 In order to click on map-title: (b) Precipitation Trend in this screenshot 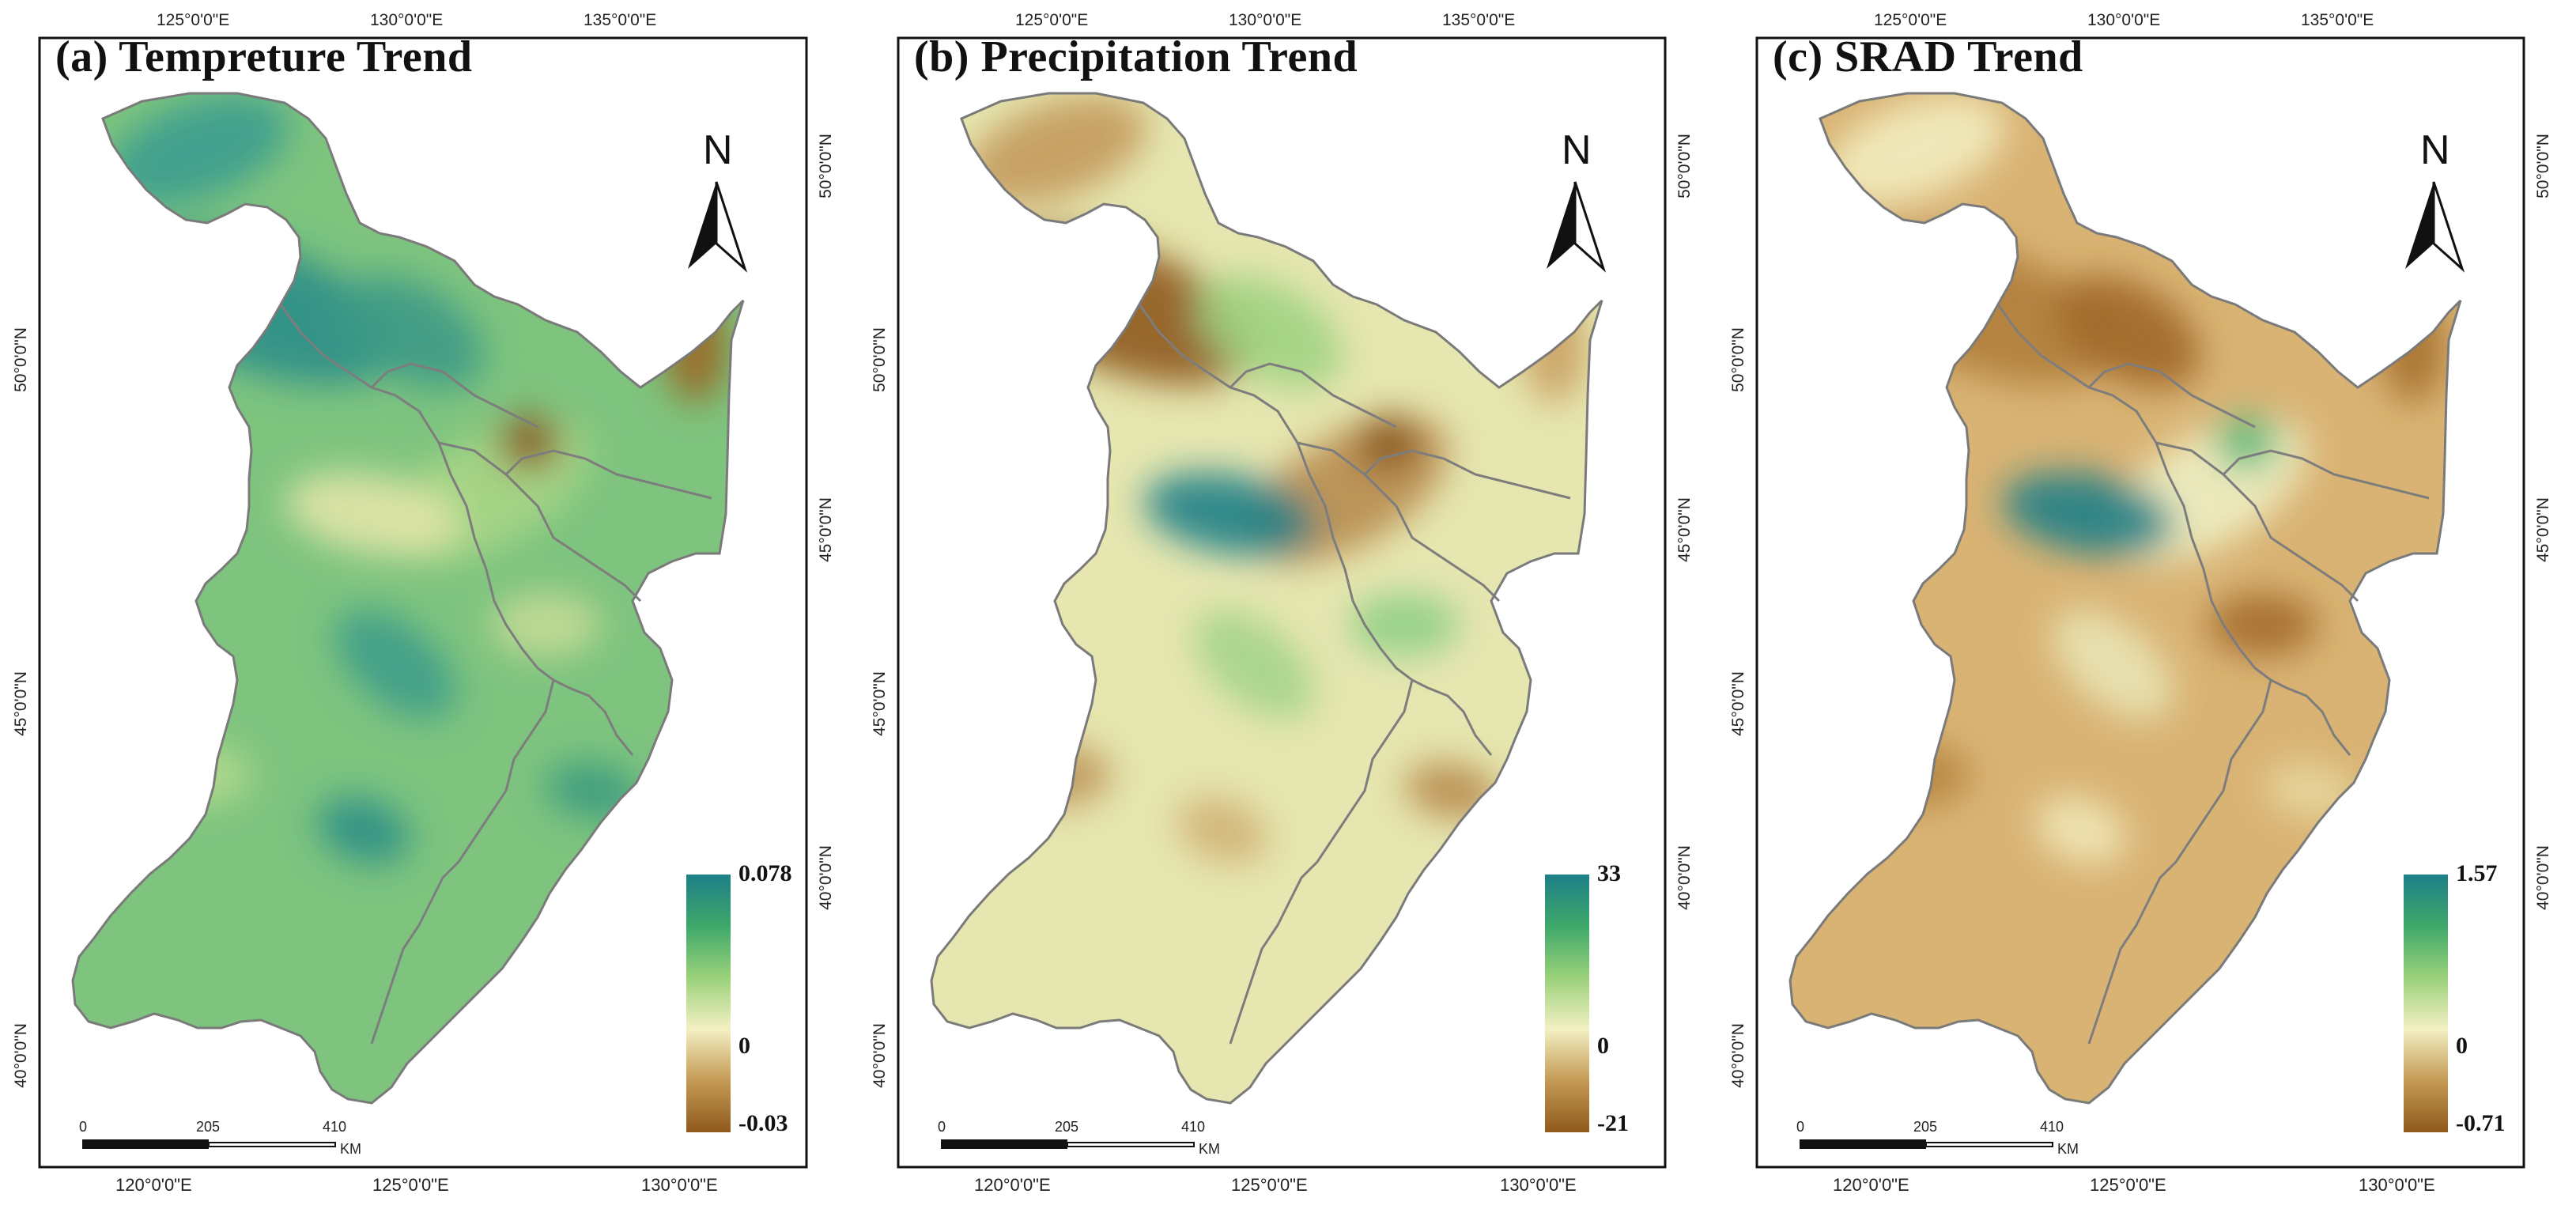, I will do `click(1136, 57)`.